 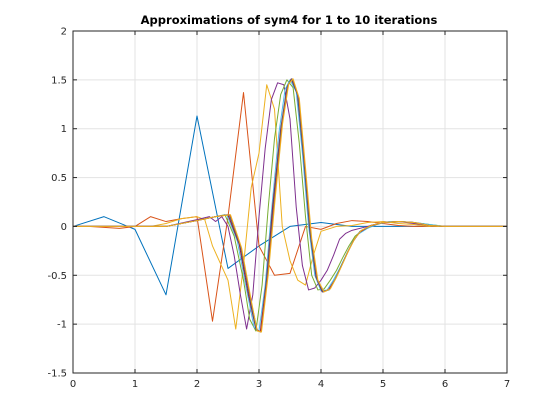 What do you see at coordinates (321, 384) in the screenshot?
I see `x-tick-label: 4` at bounding box center [321, 384].